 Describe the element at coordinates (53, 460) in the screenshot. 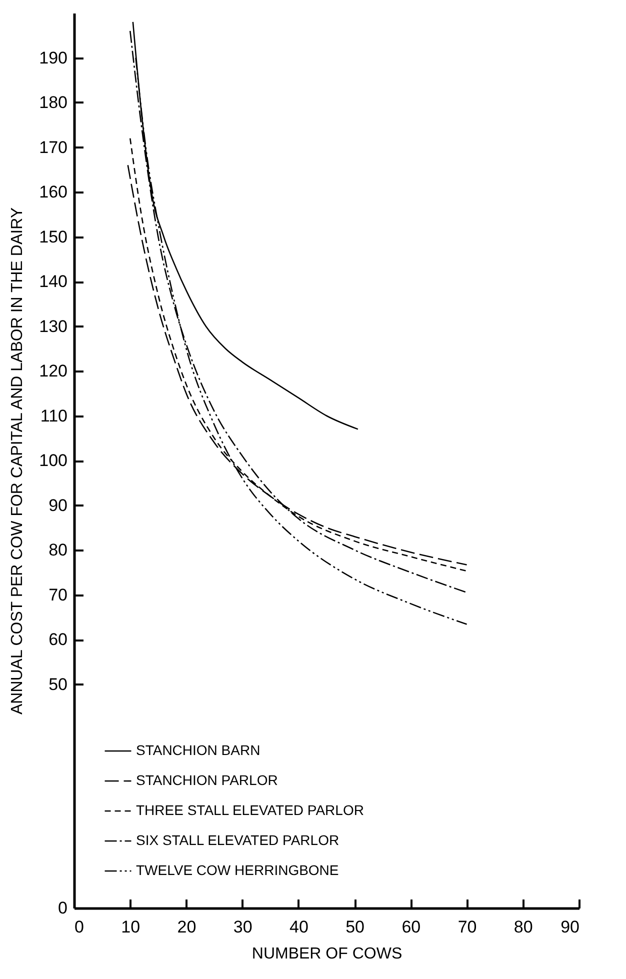

I see `y-tick-label: 100` at that location.